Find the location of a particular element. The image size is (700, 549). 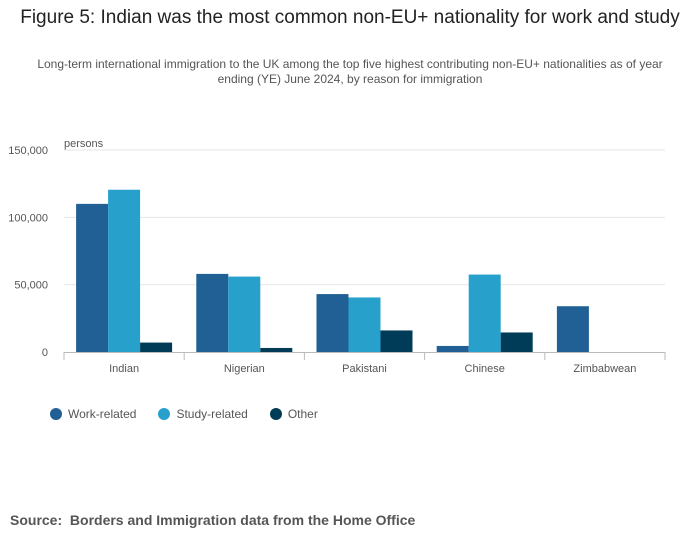

legend-swatch-study is located at coordinates (164, 414).